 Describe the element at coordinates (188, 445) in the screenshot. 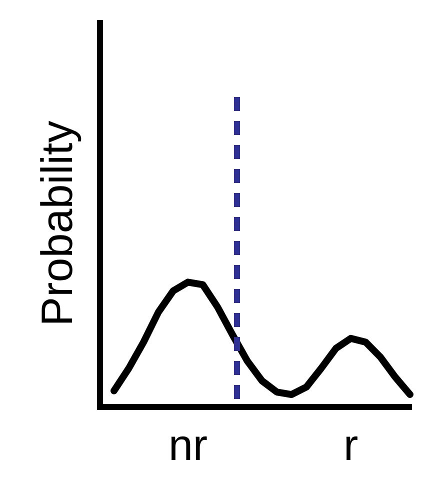

I see `x-tick-label: nr` at that location.